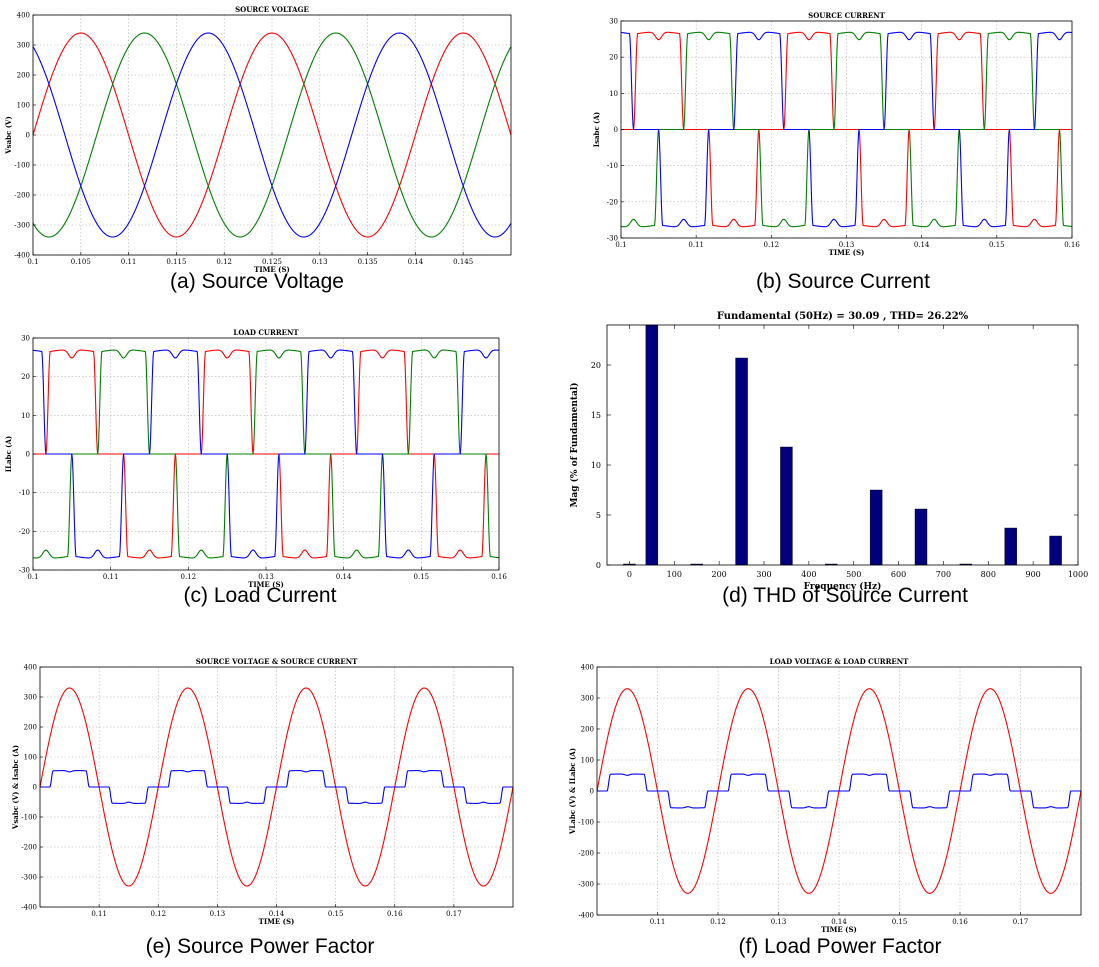 Image resolution: width=1099 pixels, height=967 pixels. Describe the element at coordinates (839, 661) in the screenshot. I see `chart-title: LOAD VOLTAGE & LOAD CURRENT` at that location.